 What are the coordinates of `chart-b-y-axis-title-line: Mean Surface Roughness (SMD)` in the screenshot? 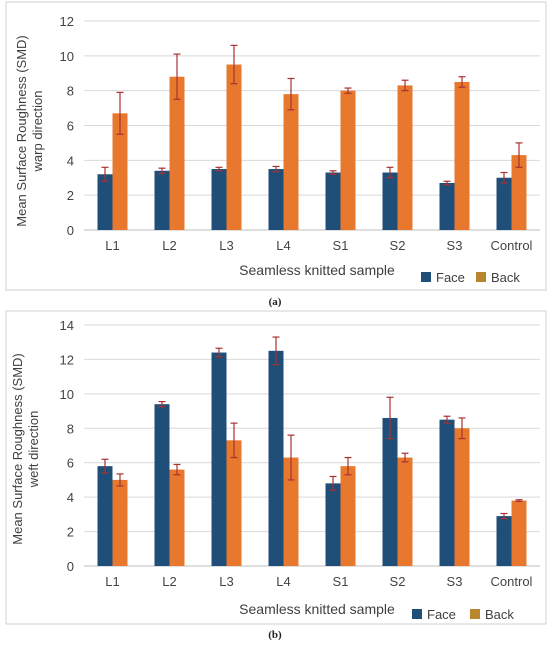 It's located at (17, 448).